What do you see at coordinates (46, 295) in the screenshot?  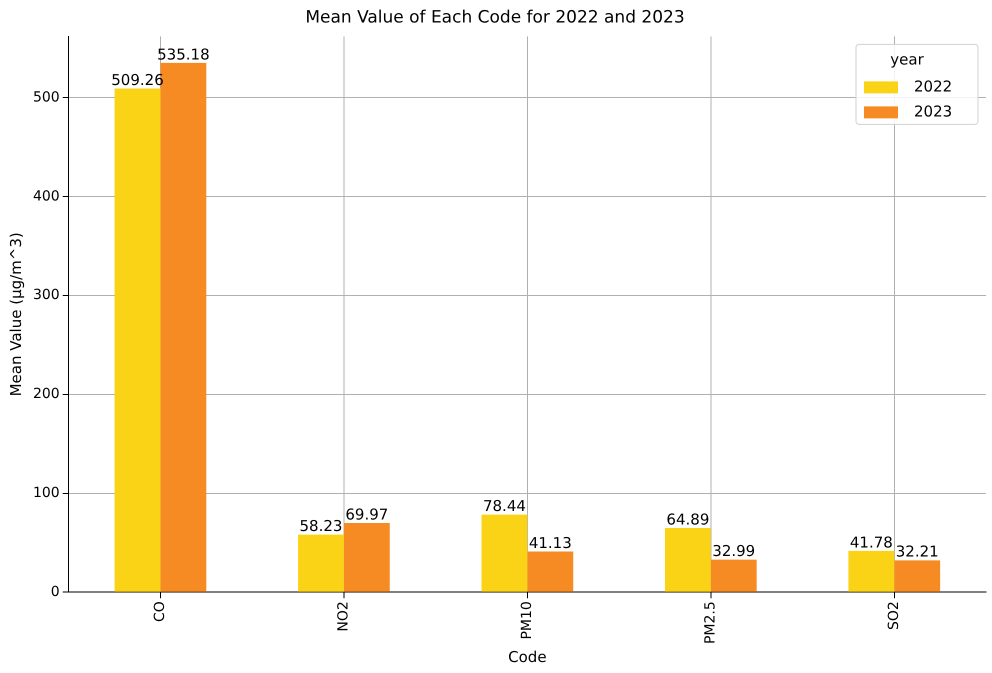 I see `y-tick-label: 300` at bounding box center [46, 295].